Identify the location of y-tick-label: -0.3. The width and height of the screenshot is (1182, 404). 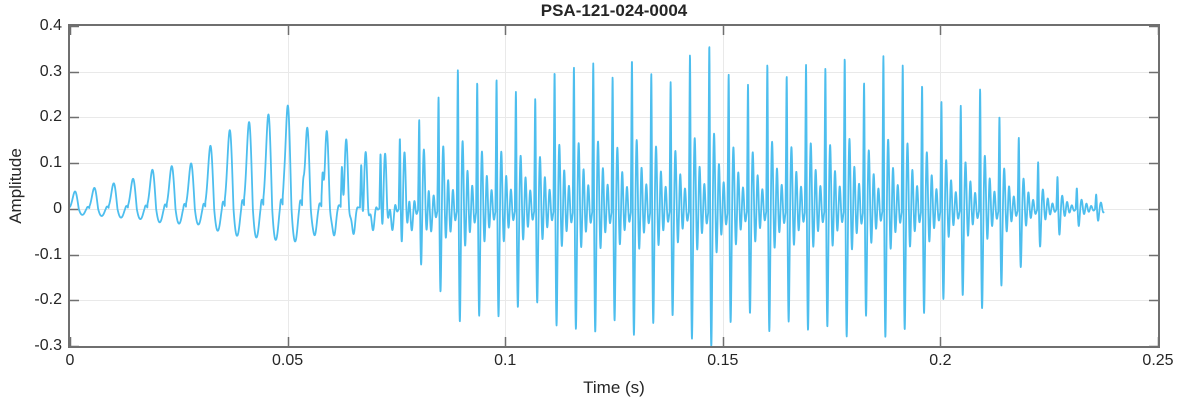
(48, 345).